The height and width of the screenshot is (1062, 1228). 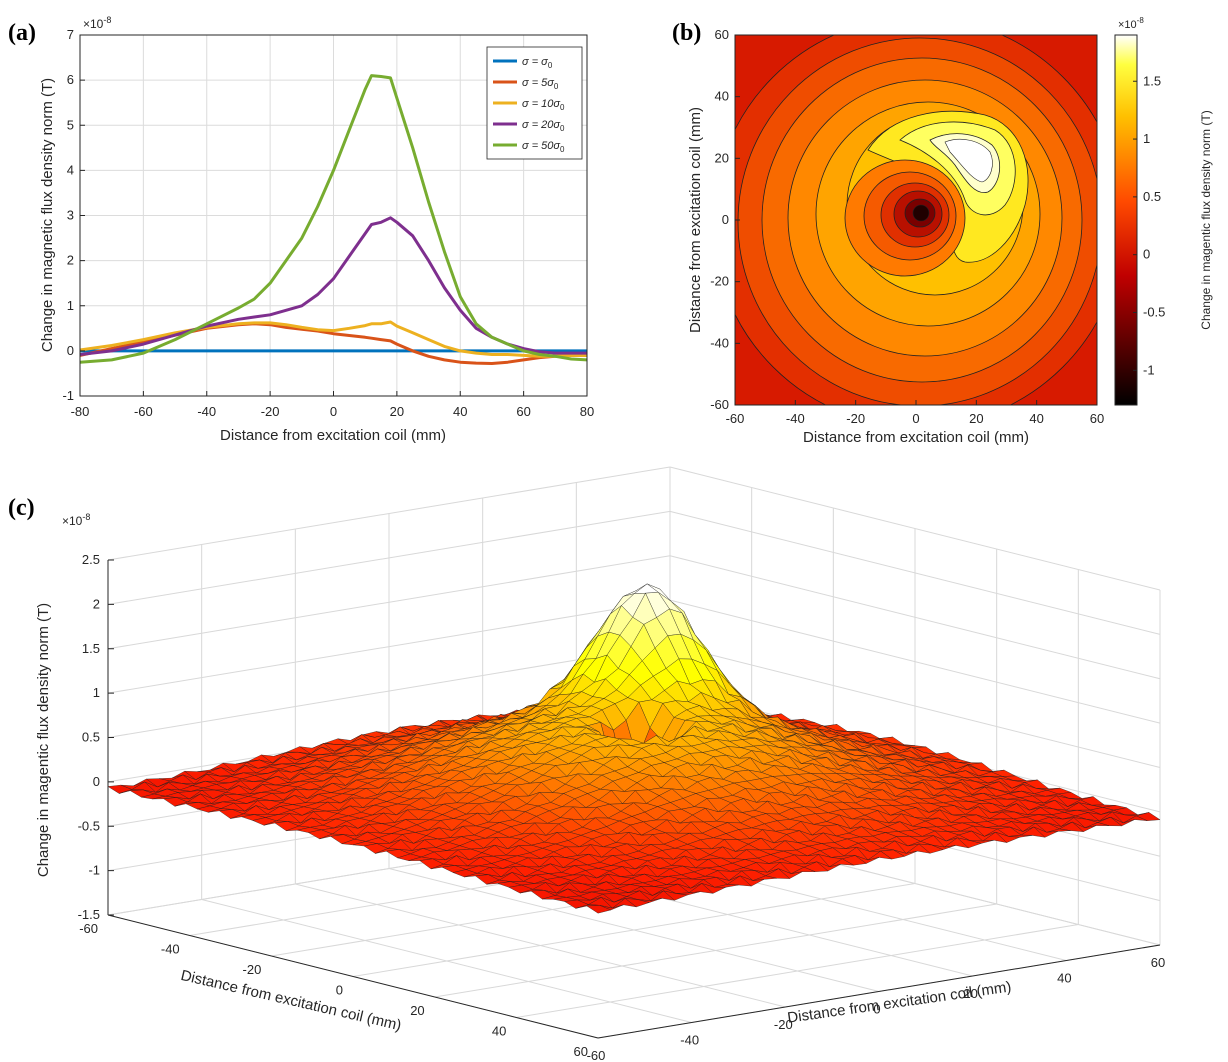 What do you see at coordinates (719, 404) in the screenshot?
I see `b-y-tick-label: -60` at bounding box center [719, 404].